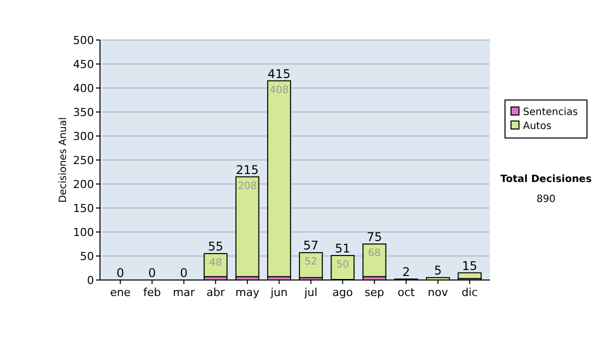  I want to click on data-label: 68, so click(374, 253).